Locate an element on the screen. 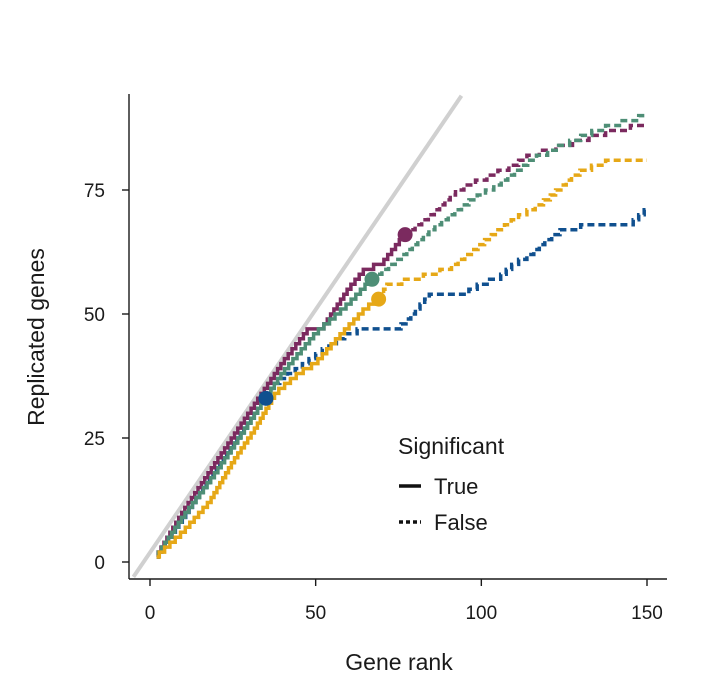 The width and height of the screenshot is (716, 679). series-3-cutoff-point is located at coordinates (379, 299).